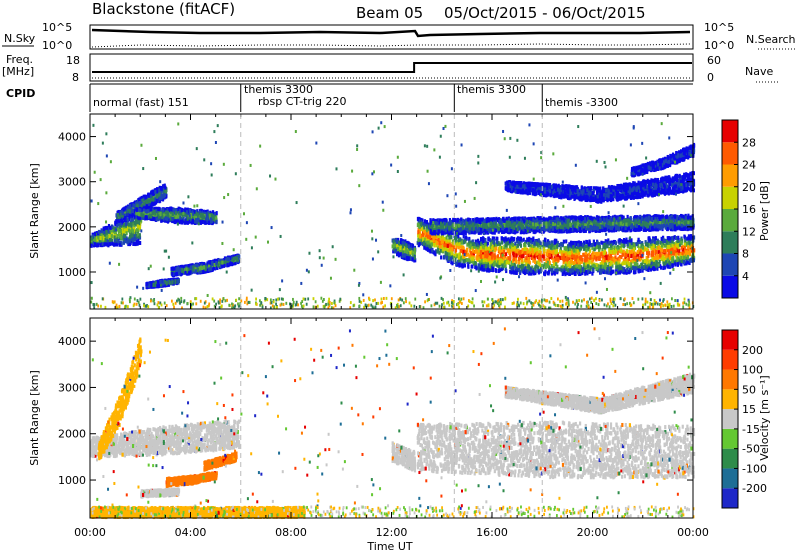 The width and height of the screenshot is (800, 554). What do you see at coordinates (390, 68) in the screenshot?
I see `freq-panel: Freq. [MHz] 18 8 60 0 Nave` at bounding box center [390, 68].